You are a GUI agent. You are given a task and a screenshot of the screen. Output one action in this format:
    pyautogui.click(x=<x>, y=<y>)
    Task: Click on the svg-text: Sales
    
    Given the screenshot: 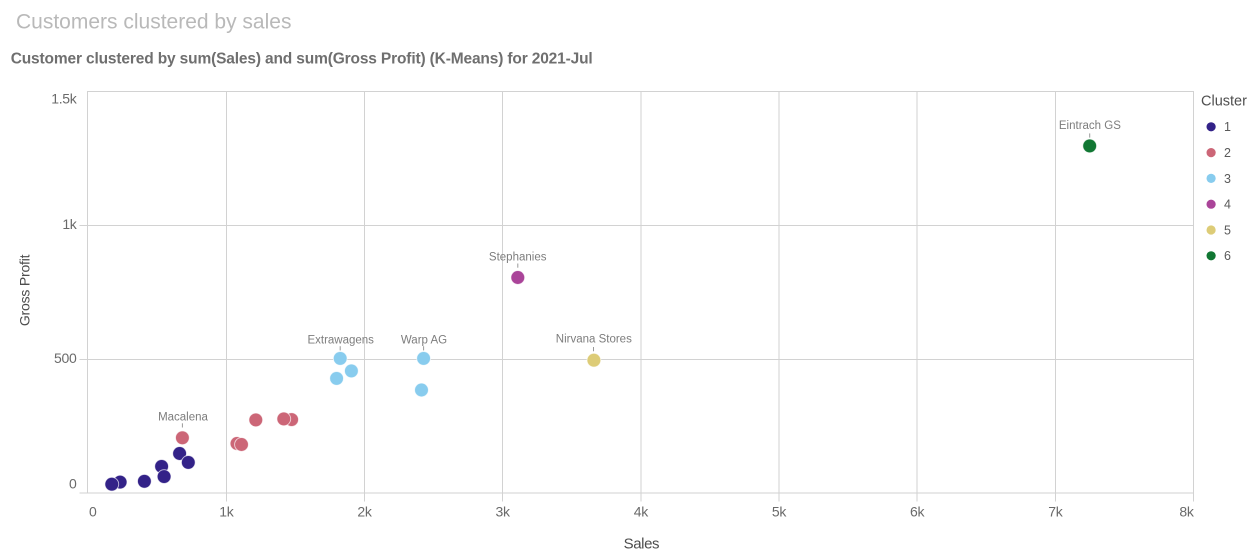 What is the action you would take?
    pyautogui.click(x=642, y=543)
    